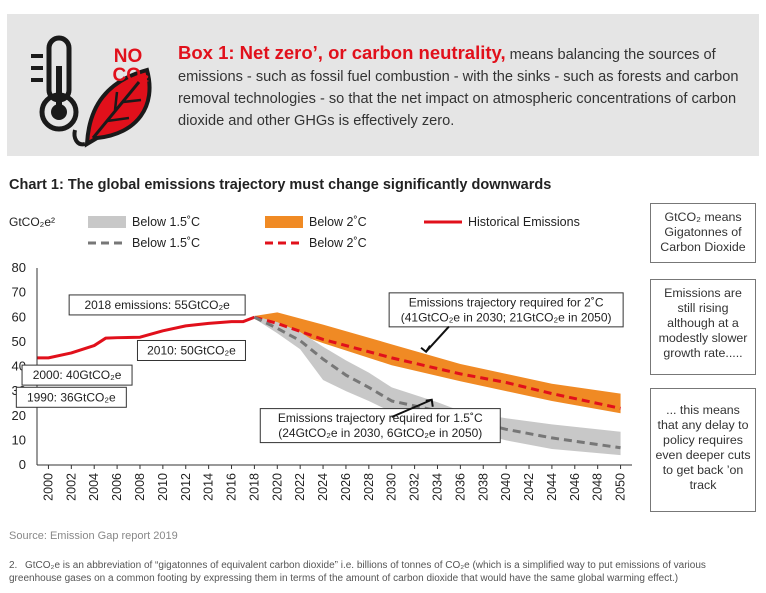  I want to click on net-zero-icon: NO CO₂, so click(91, 91).